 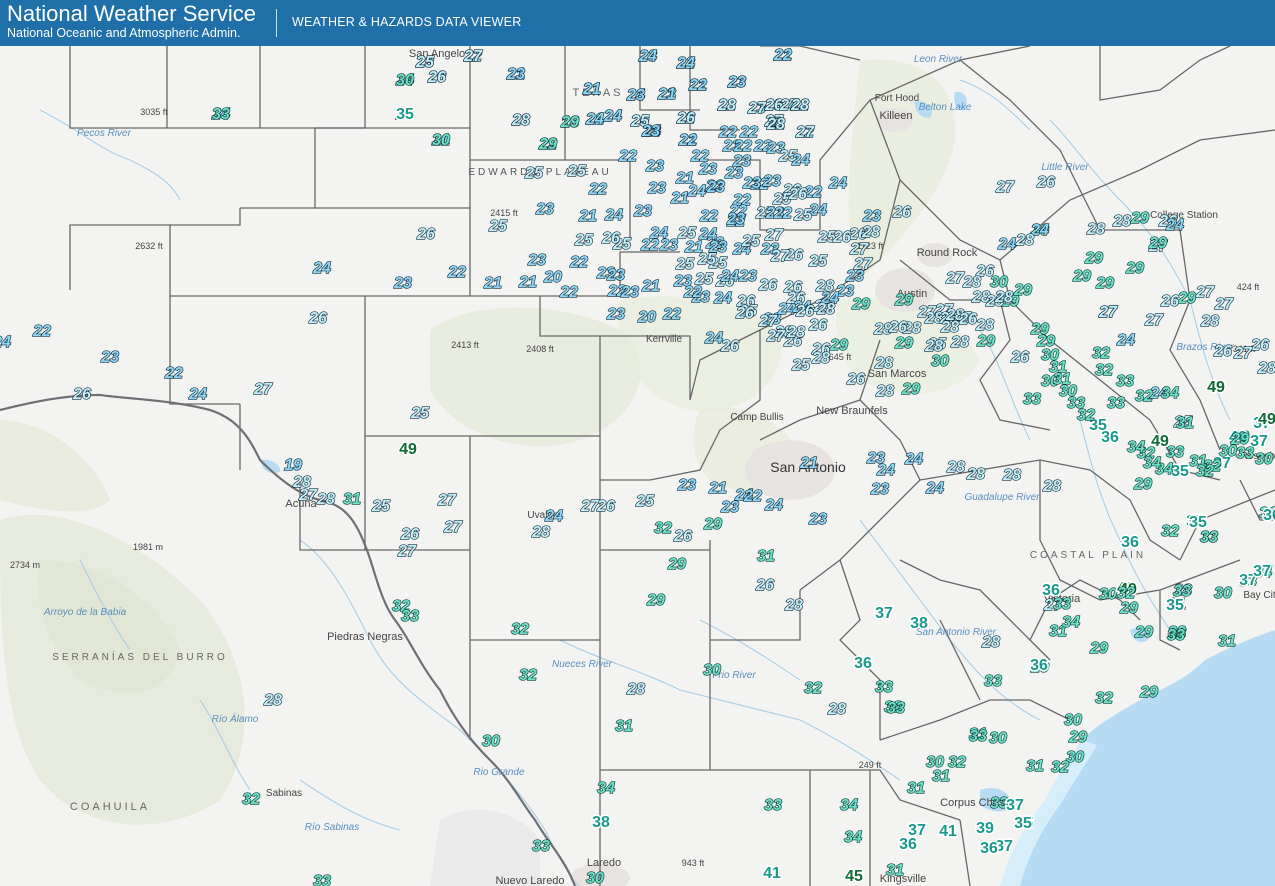 What do you see at coordinates (646, 317) in the screenshot?
I see `observation-marker: 20` at bounding box center [646, 317].